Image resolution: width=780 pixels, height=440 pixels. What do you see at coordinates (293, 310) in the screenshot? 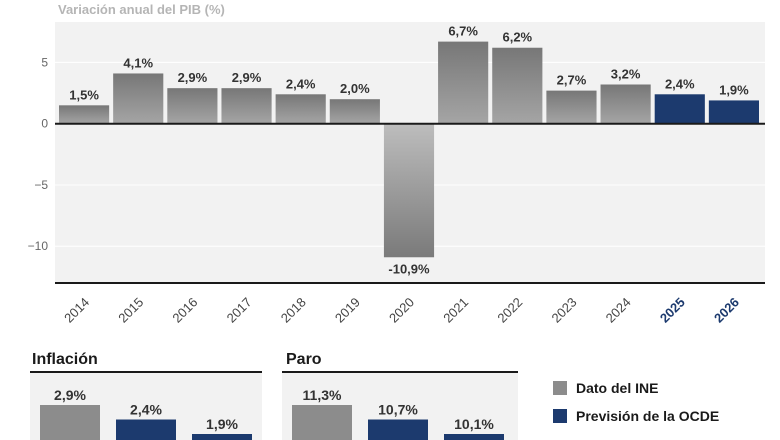
I see `x-tick-label-2018: 2018` at bounding box center [293, 310].